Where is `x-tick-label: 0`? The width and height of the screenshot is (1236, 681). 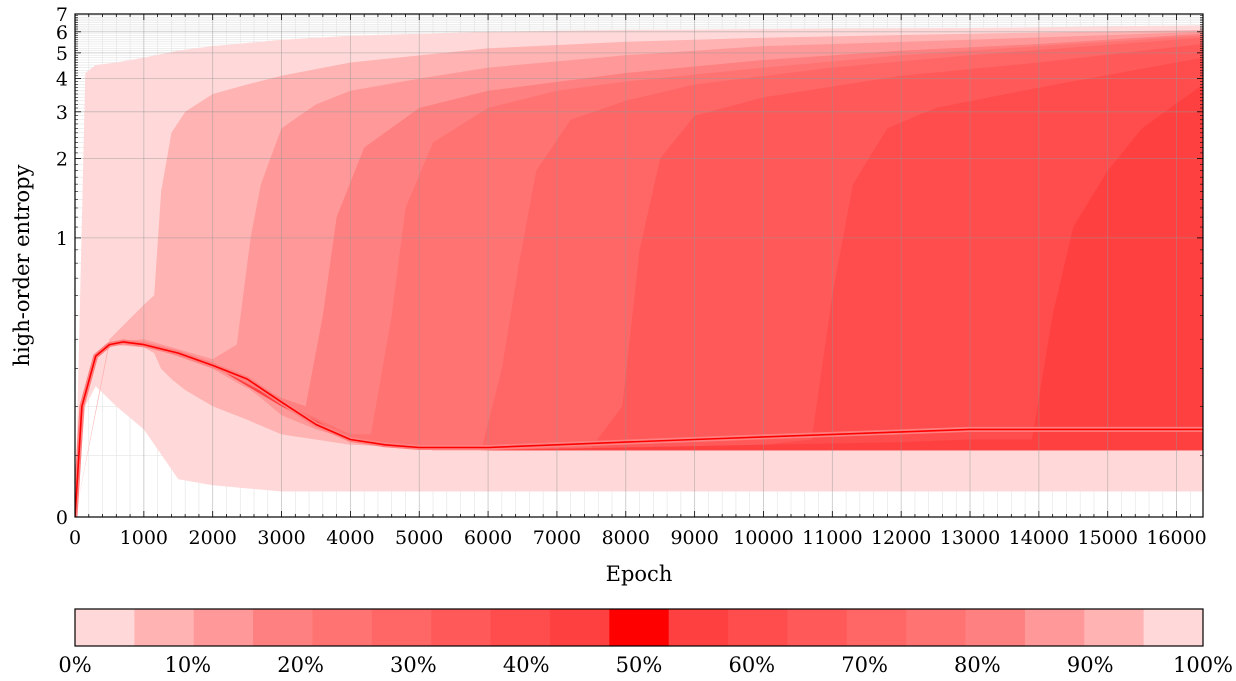 x-tick-label: 0 is located at coordinates (75, 538).